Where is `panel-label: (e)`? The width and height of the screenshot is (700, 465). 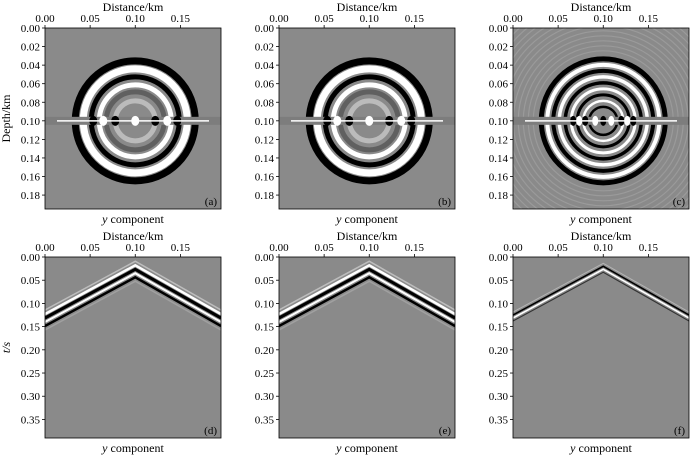 panel-label: (e) is located at coordinates (445, 431).